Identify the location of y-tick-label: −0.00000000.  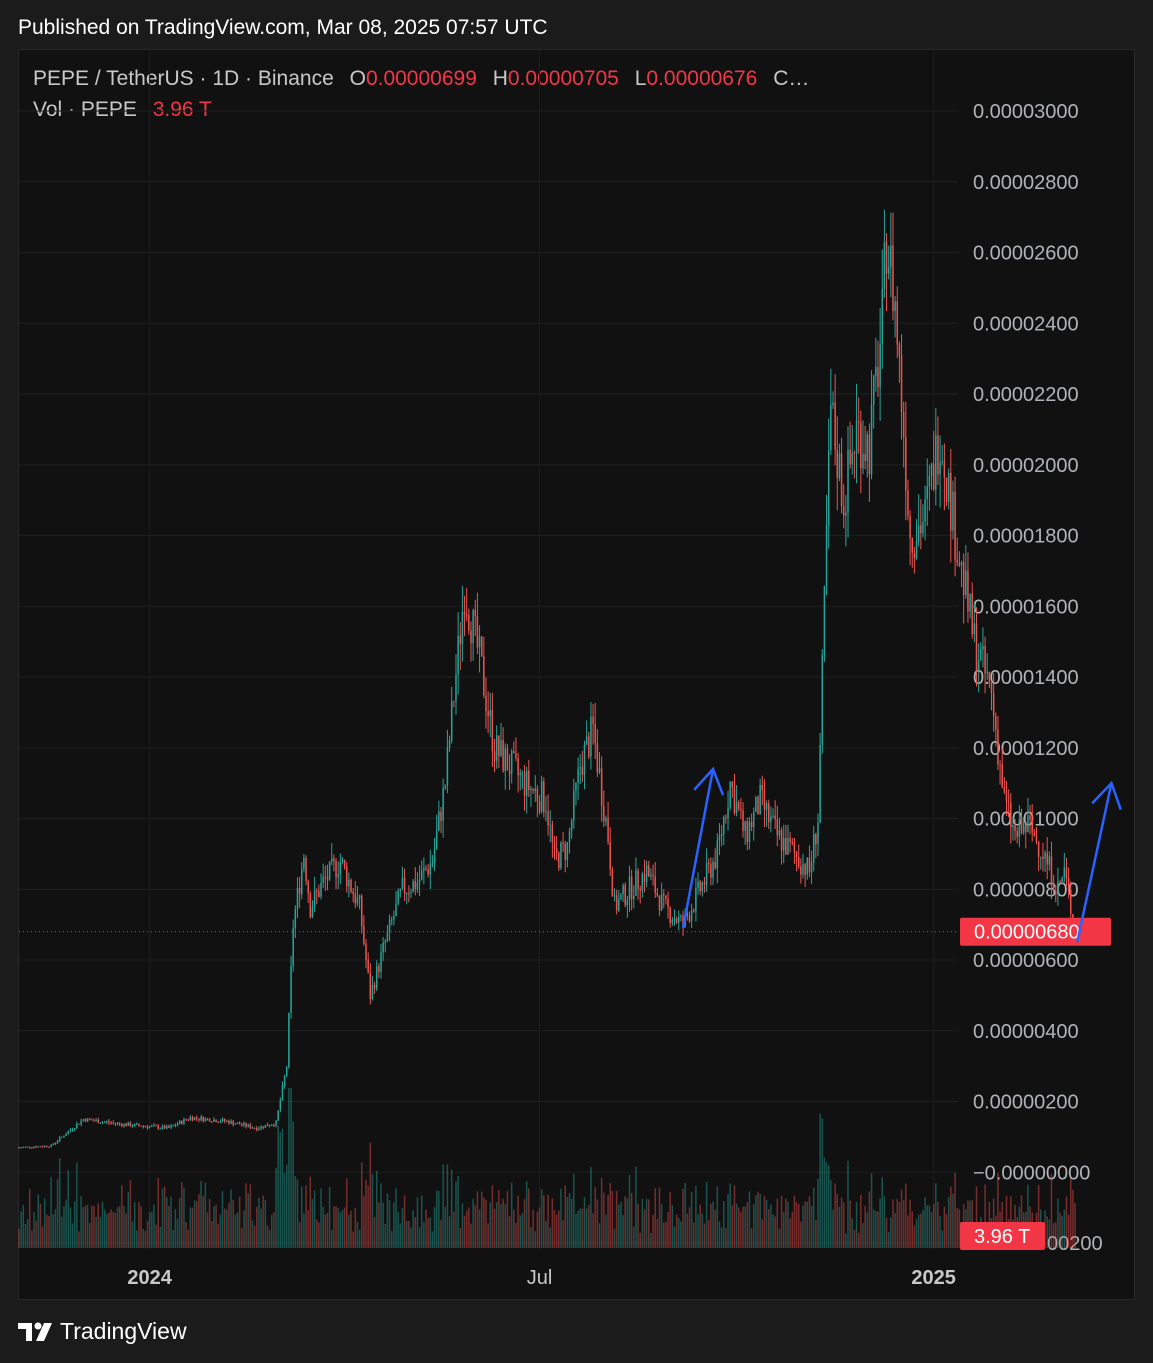
(1031, 1173).